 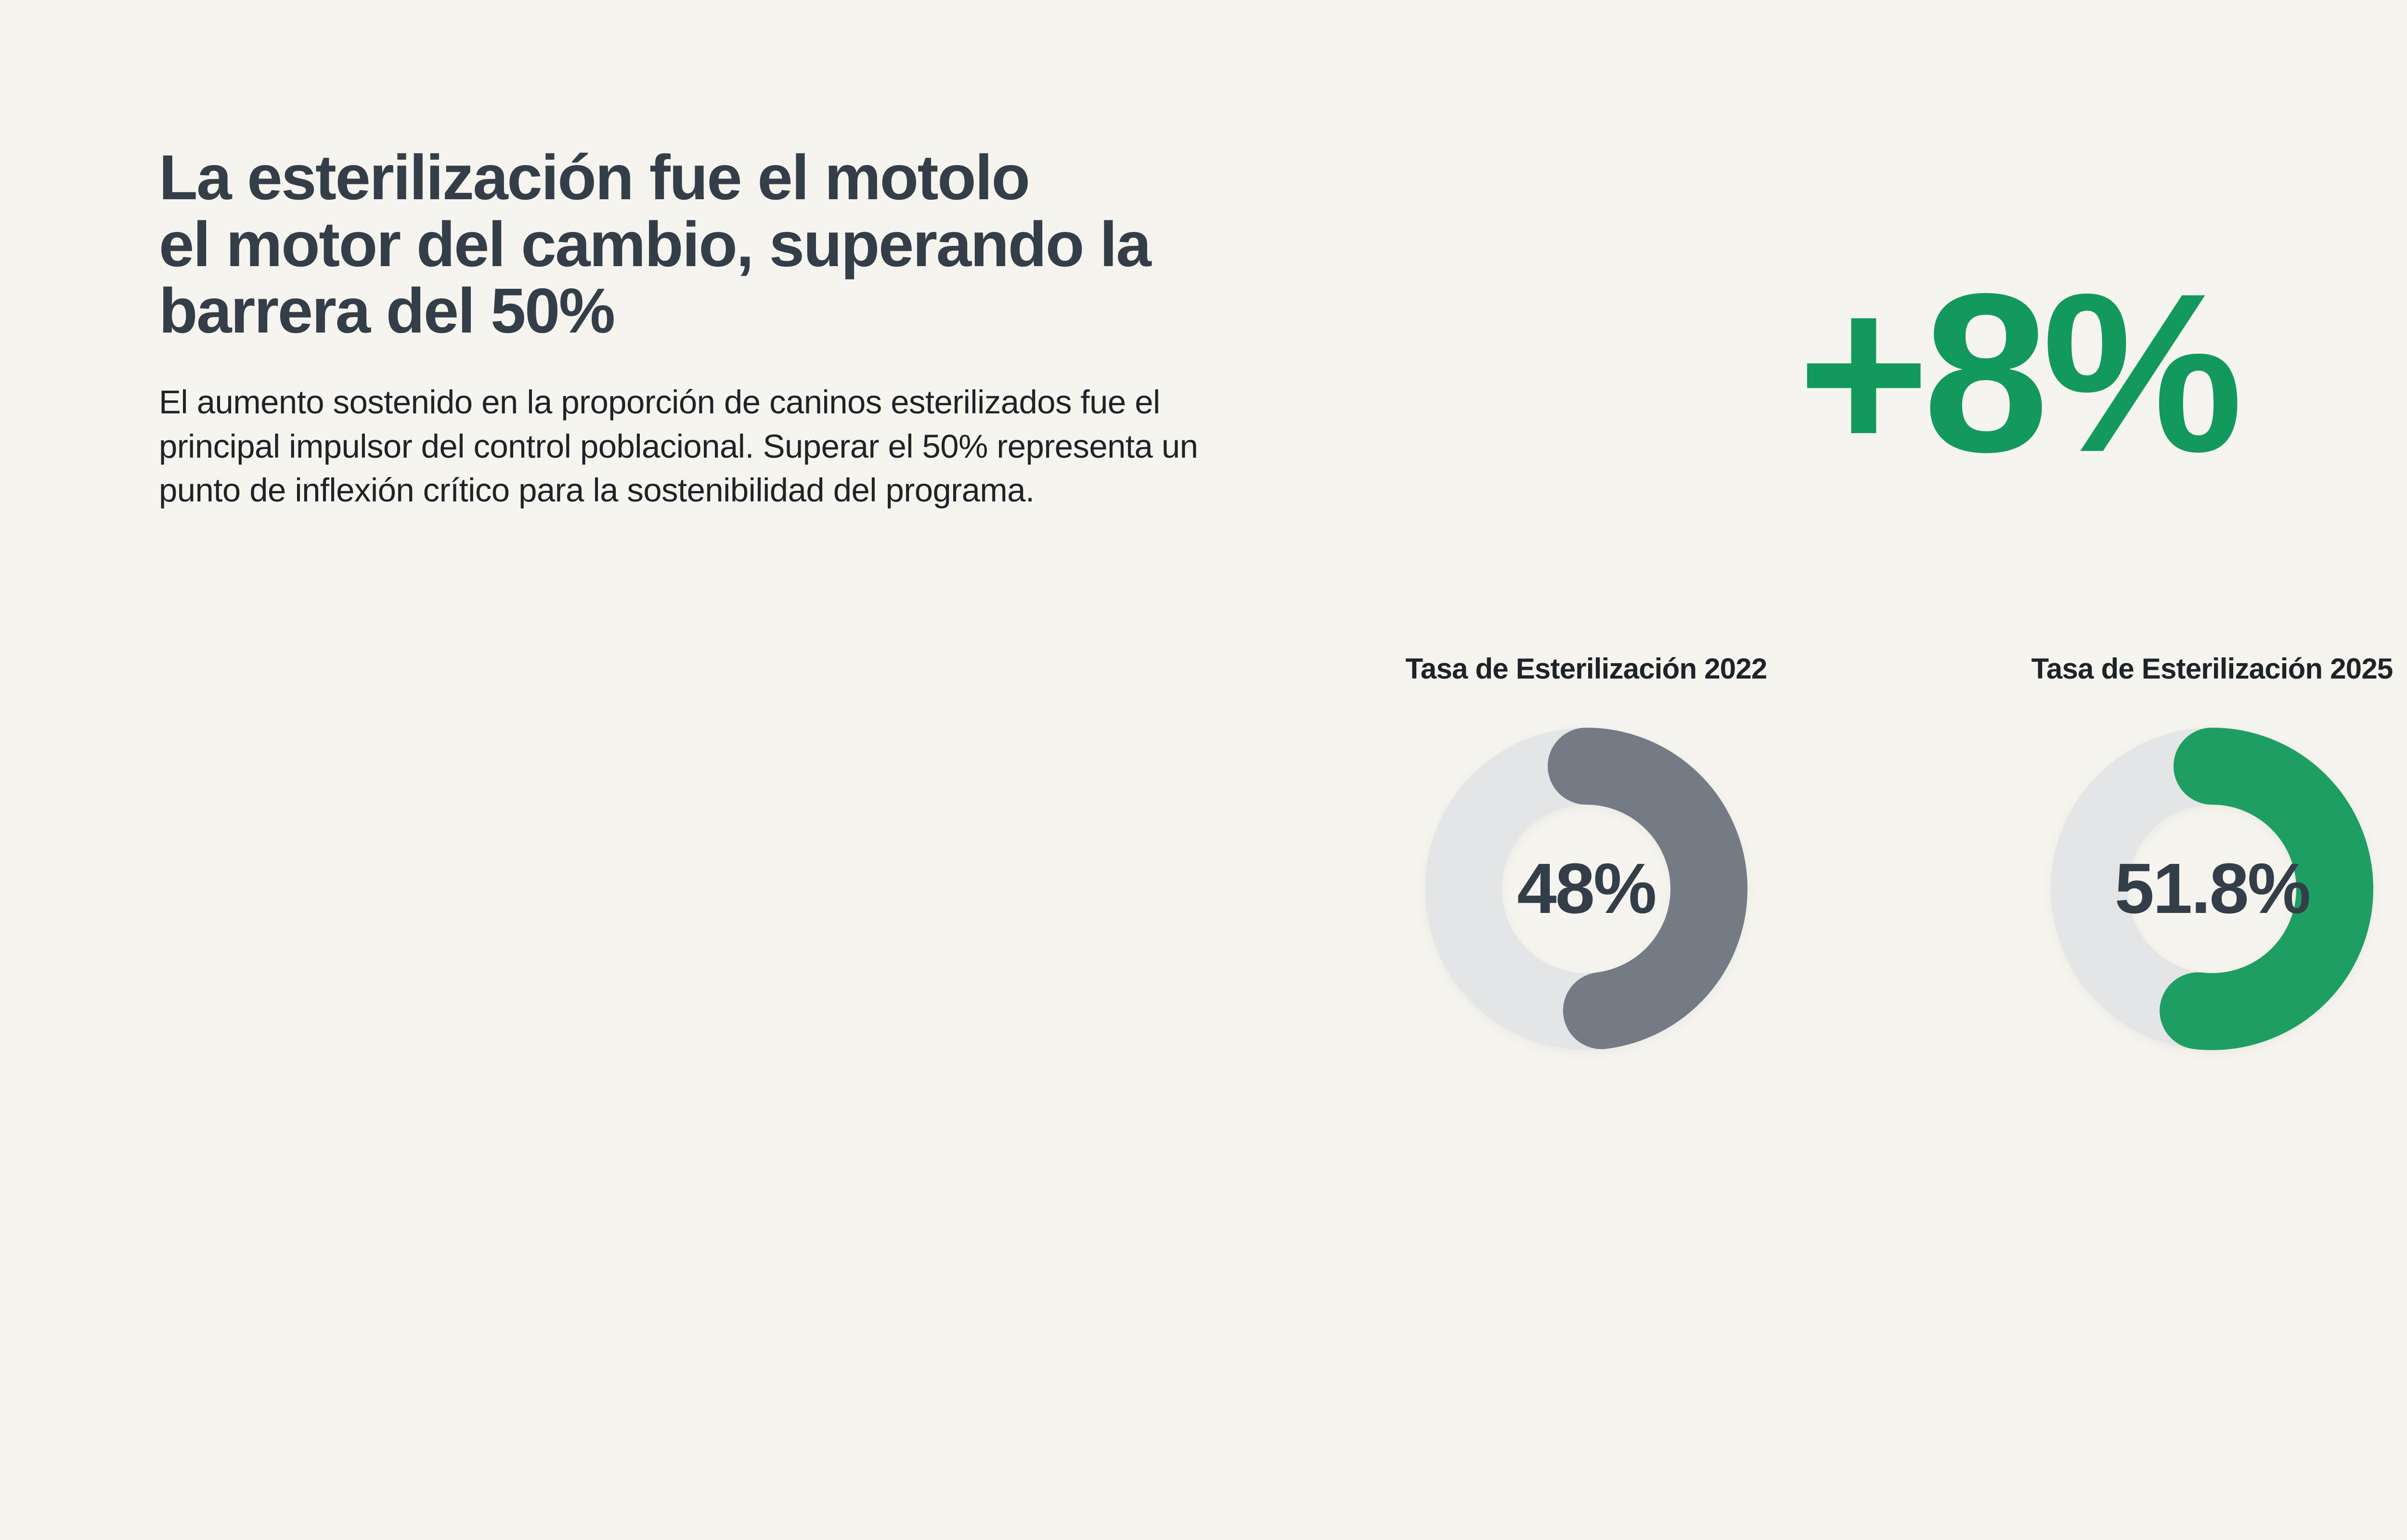 I want to click on donut-arc-2022, so click(x=1586, y=889).